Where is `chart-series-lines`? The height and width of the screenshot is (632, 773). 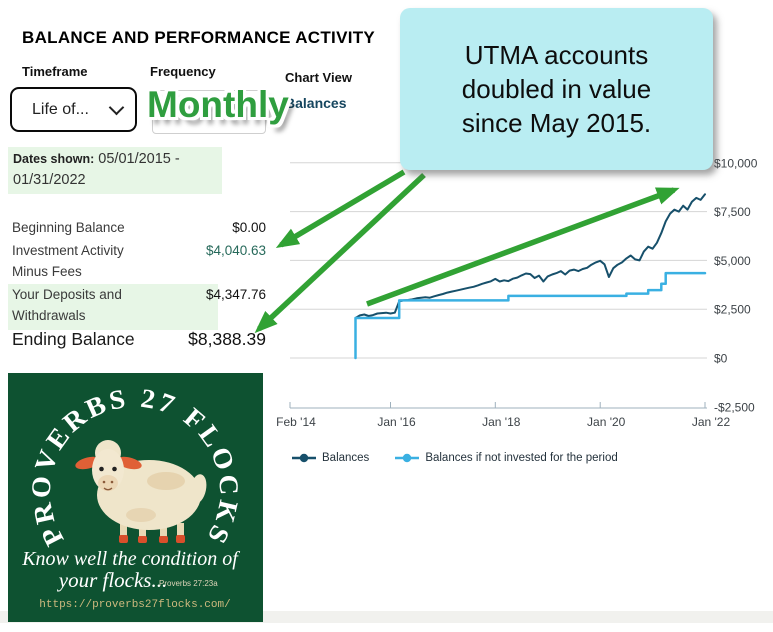 chart-series-lines is located at coordinates (530, 276).